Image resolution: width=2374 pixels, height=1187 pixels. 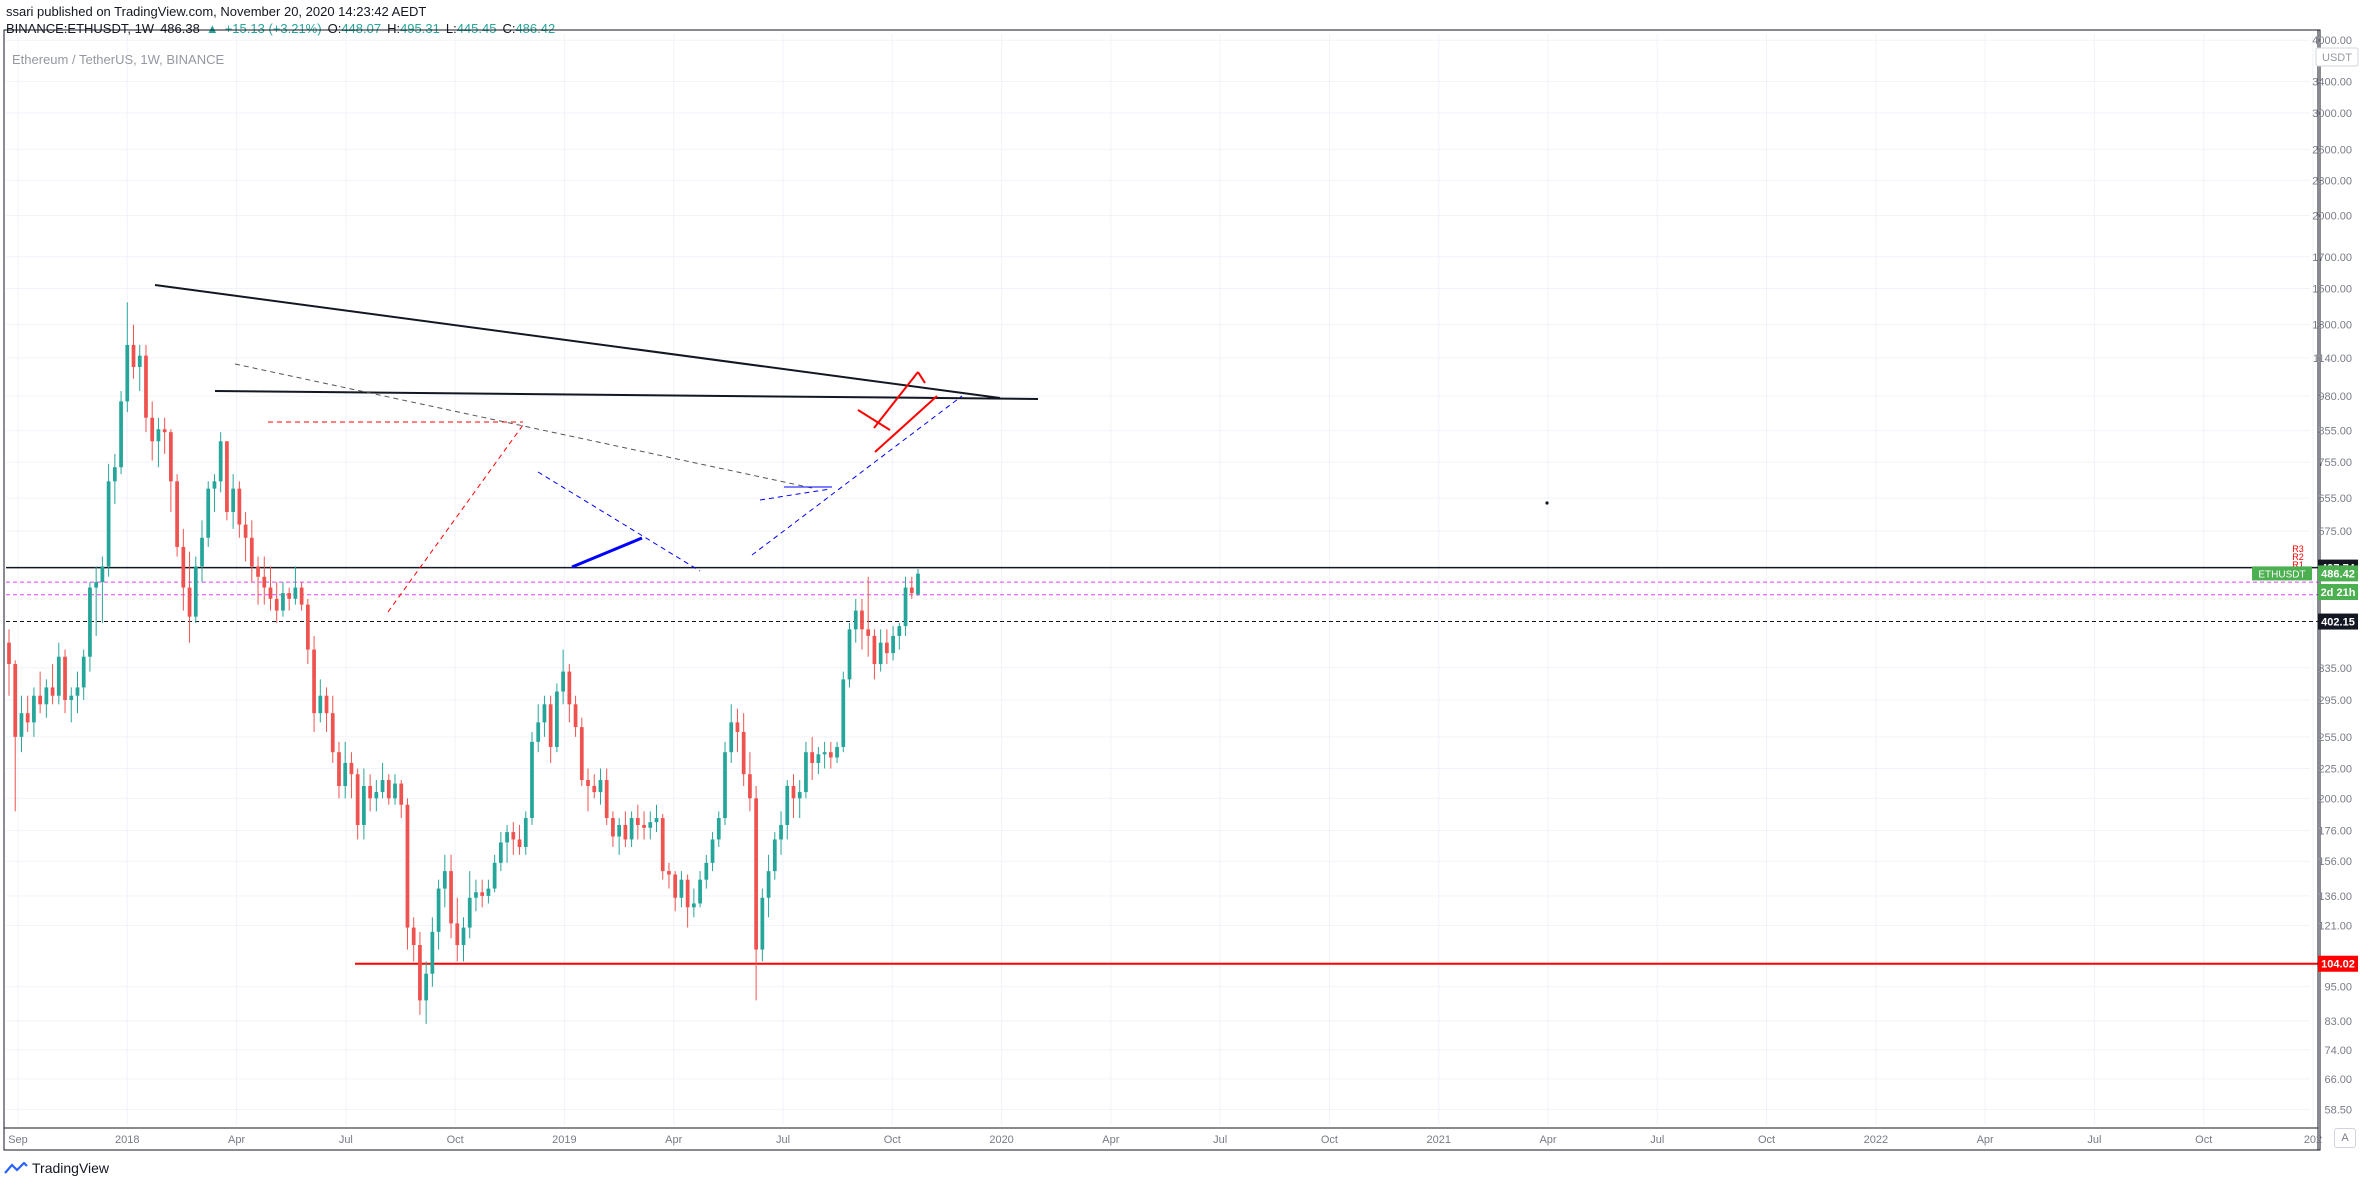 What do you see at coordinates (2335, 701) in the screenshot?
I see `price-tick-label: 295.00` at bounding box center [2335, 701].